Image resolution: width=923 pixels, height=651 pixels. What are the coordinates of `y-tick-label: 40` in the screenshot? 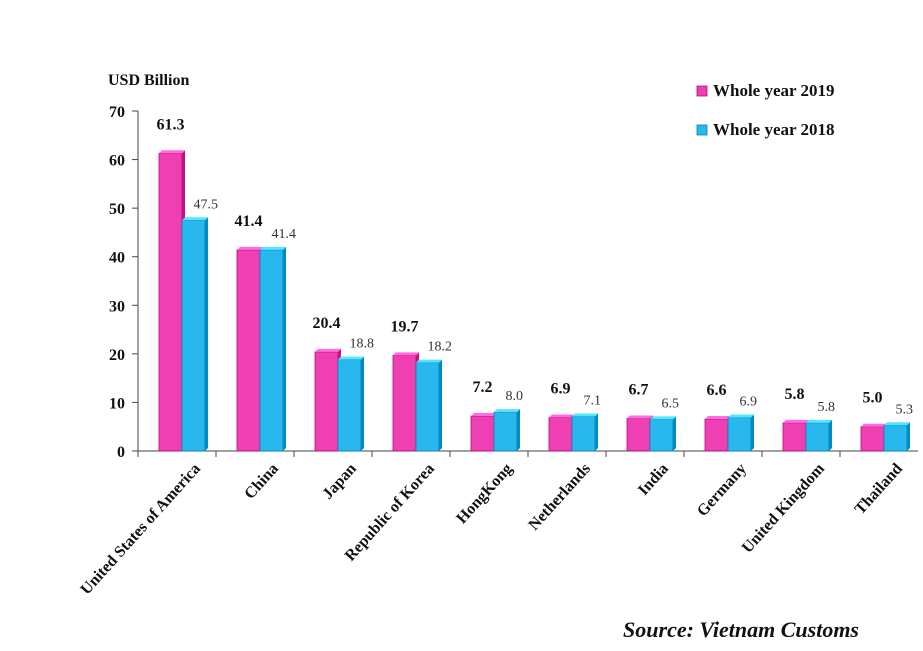 It's located at (117, 258).